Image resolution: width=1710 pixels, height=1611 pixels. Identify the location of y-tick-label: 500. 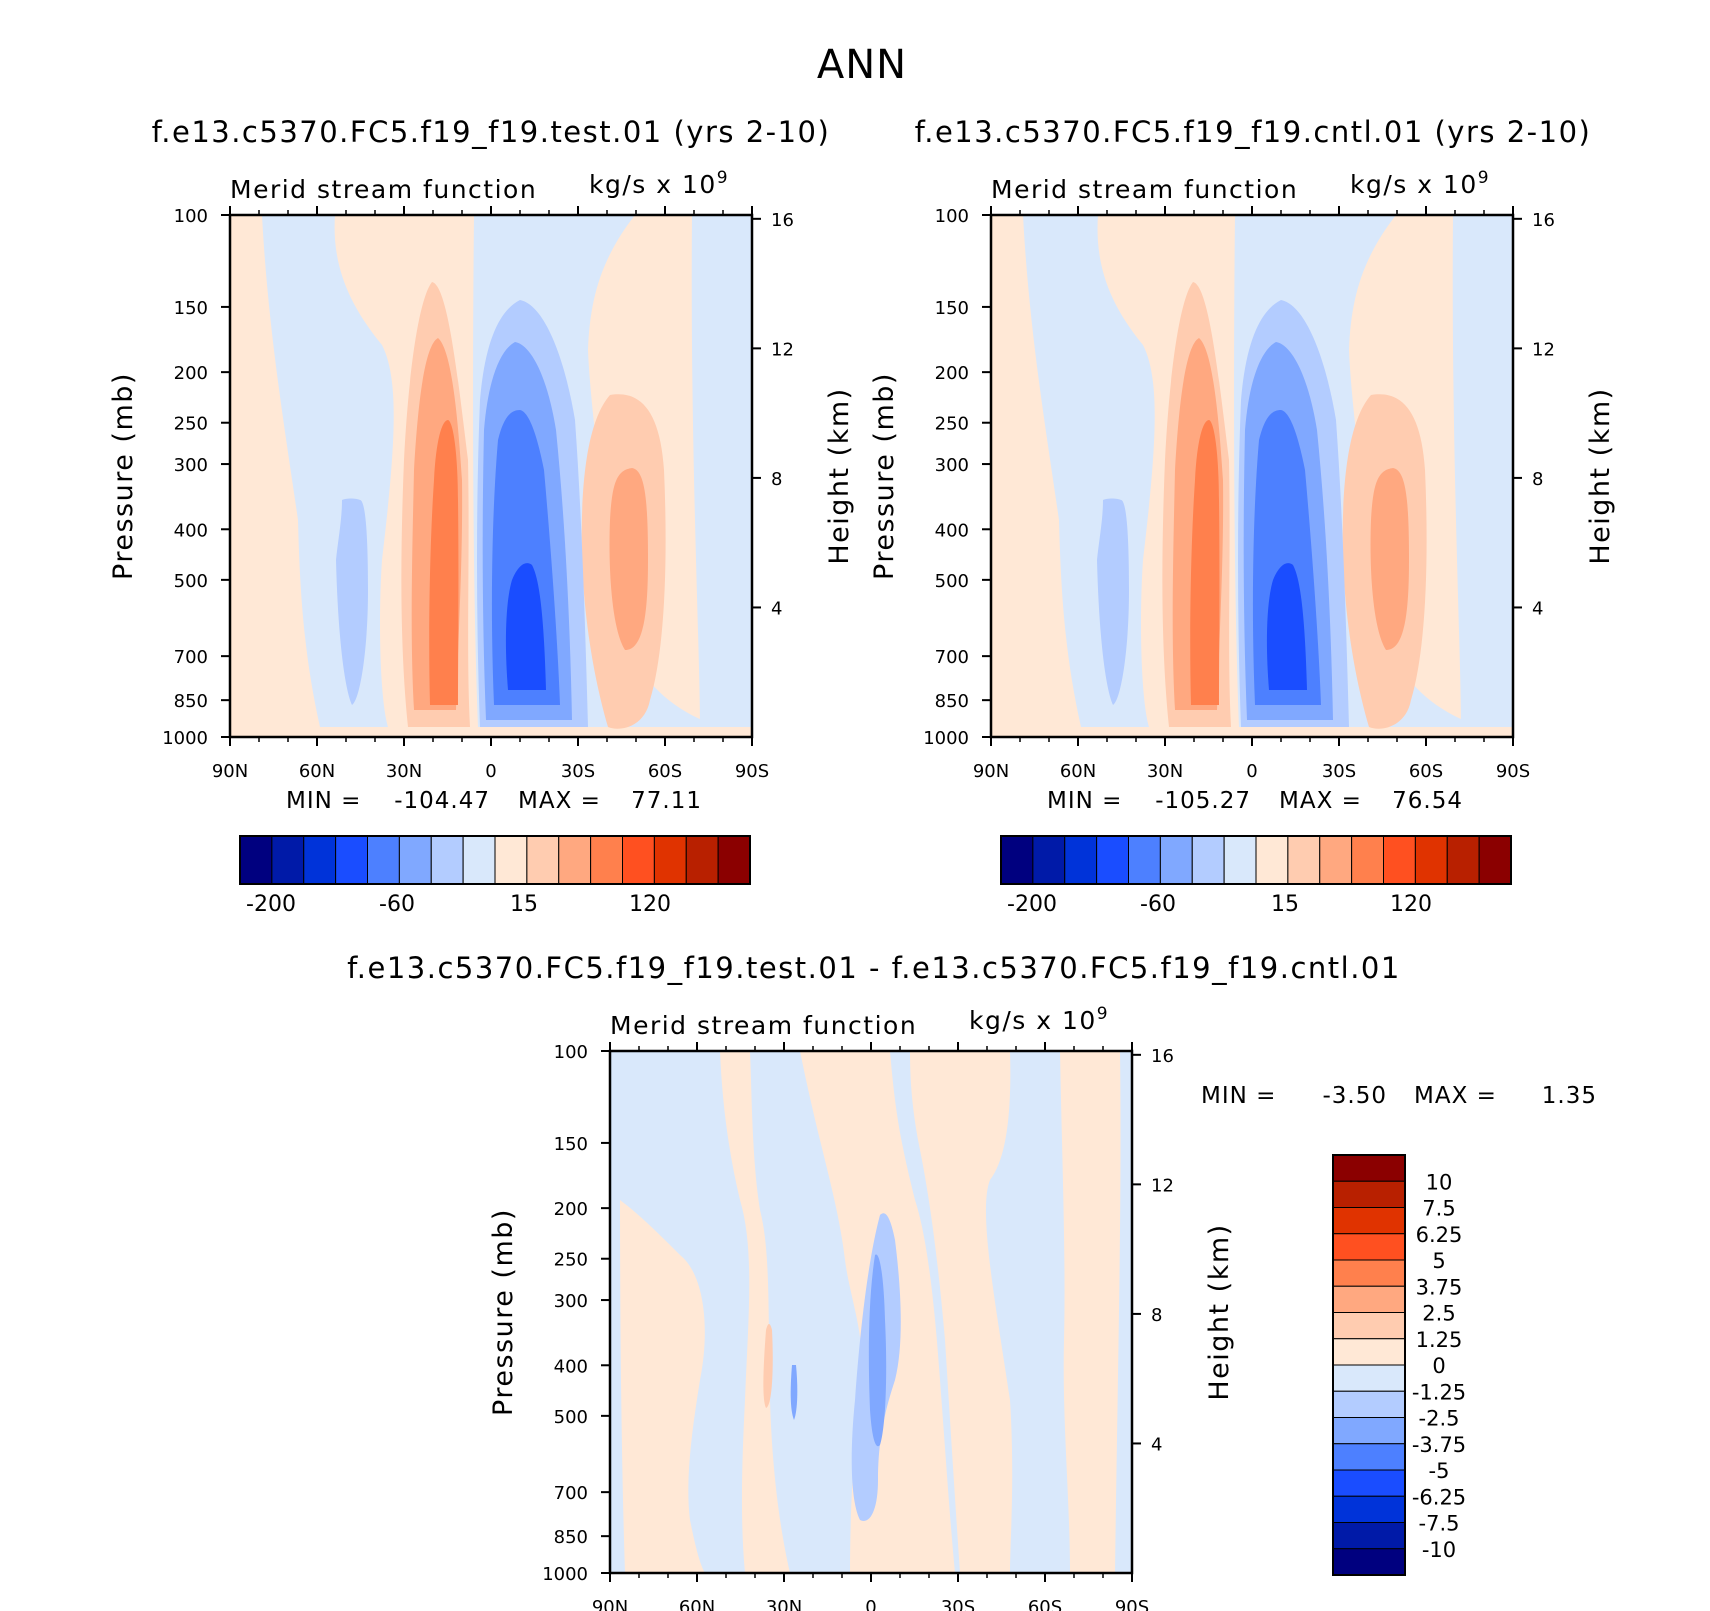
(191, 581).